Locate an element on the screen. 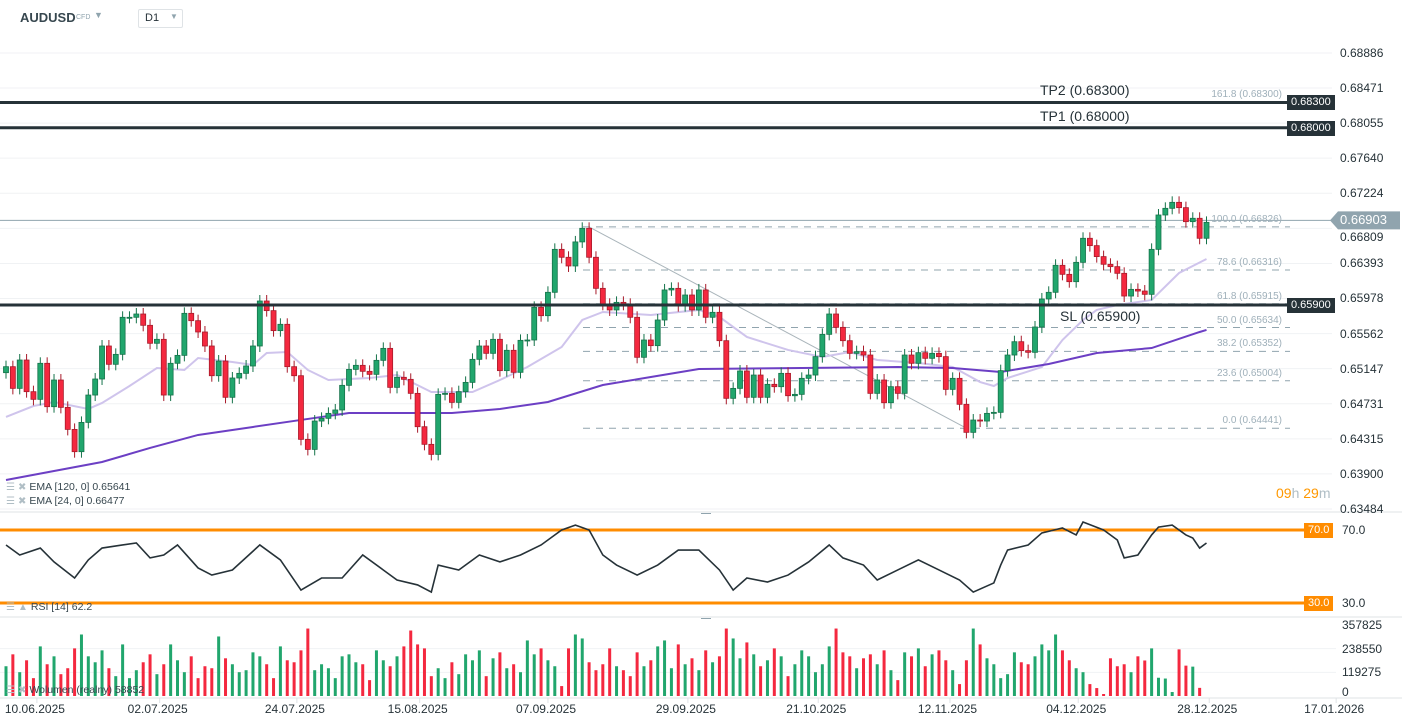  price-axis-label: 0.67640 is located at coordinates (1362, 158).